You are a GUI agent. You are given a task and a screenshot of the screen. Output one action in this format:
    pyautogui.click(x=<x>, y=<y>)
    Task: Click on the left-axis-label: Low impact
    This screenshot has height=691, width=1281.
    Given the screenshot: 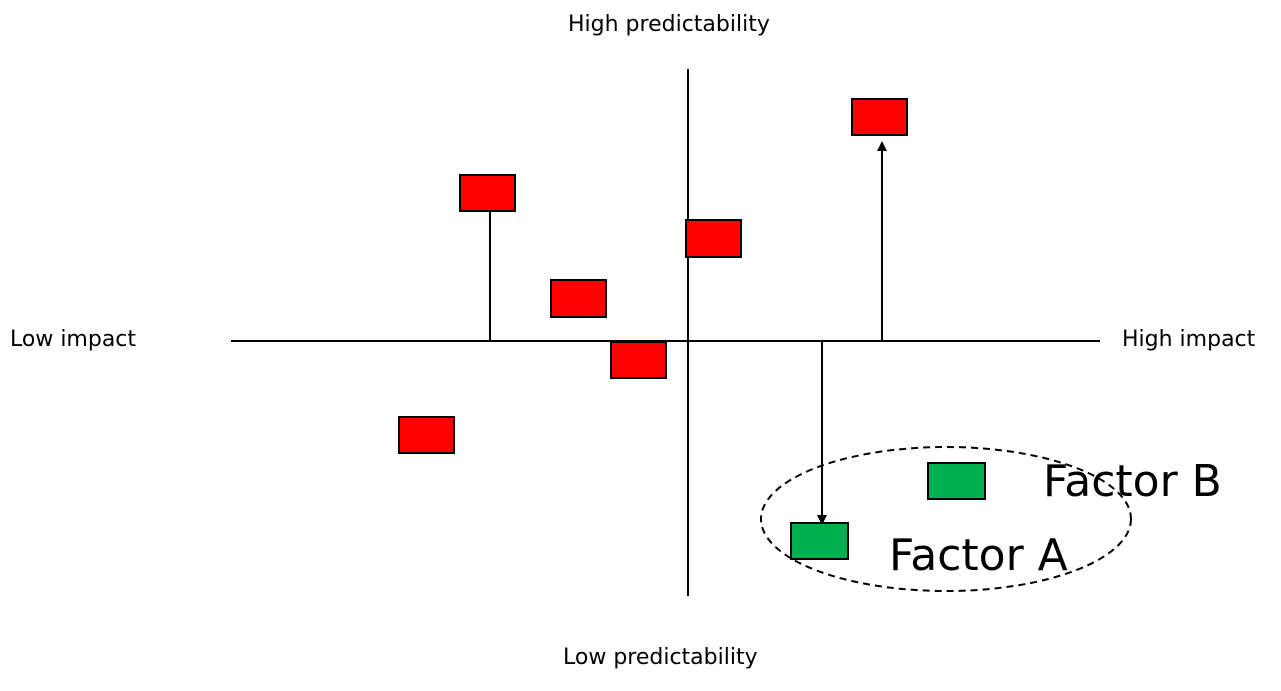 What is the action you would take?
    pyautogui.click(x=73, y=339)
    